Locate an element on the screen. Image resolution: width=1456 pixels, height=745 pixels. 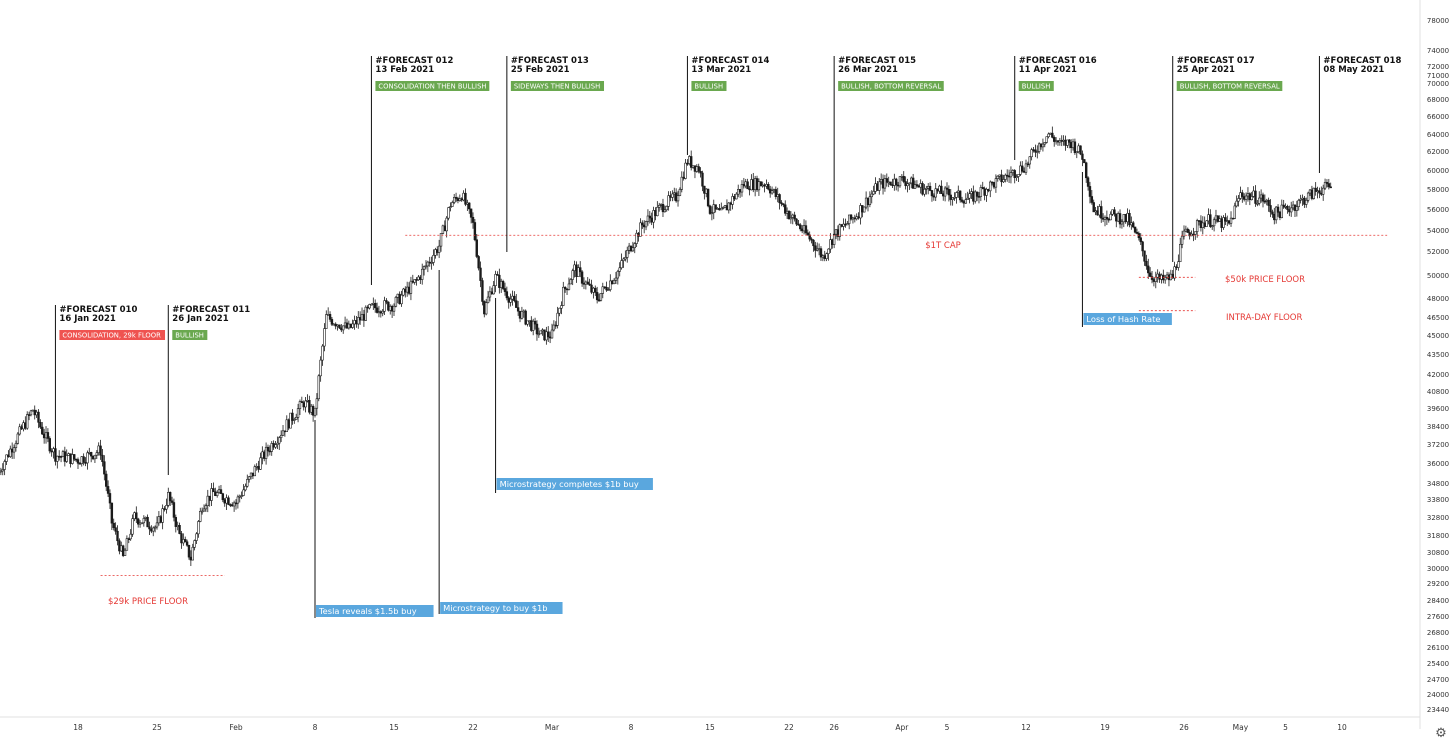
x-tick-label: 19 is located at coordinates (1105, 727).